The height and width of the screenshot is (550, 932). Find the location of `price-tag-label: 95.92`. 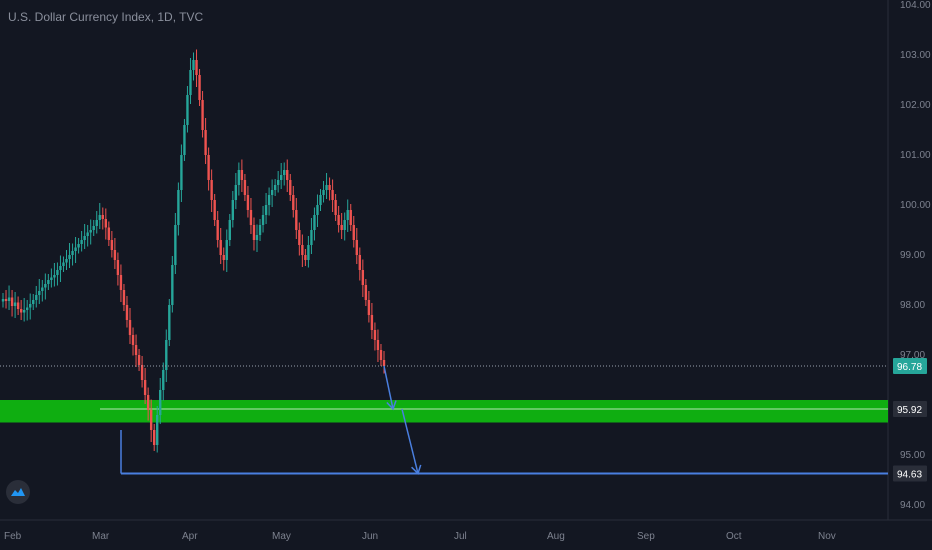

price-tag-label: 95.92 is located at coordinates (909, 410).